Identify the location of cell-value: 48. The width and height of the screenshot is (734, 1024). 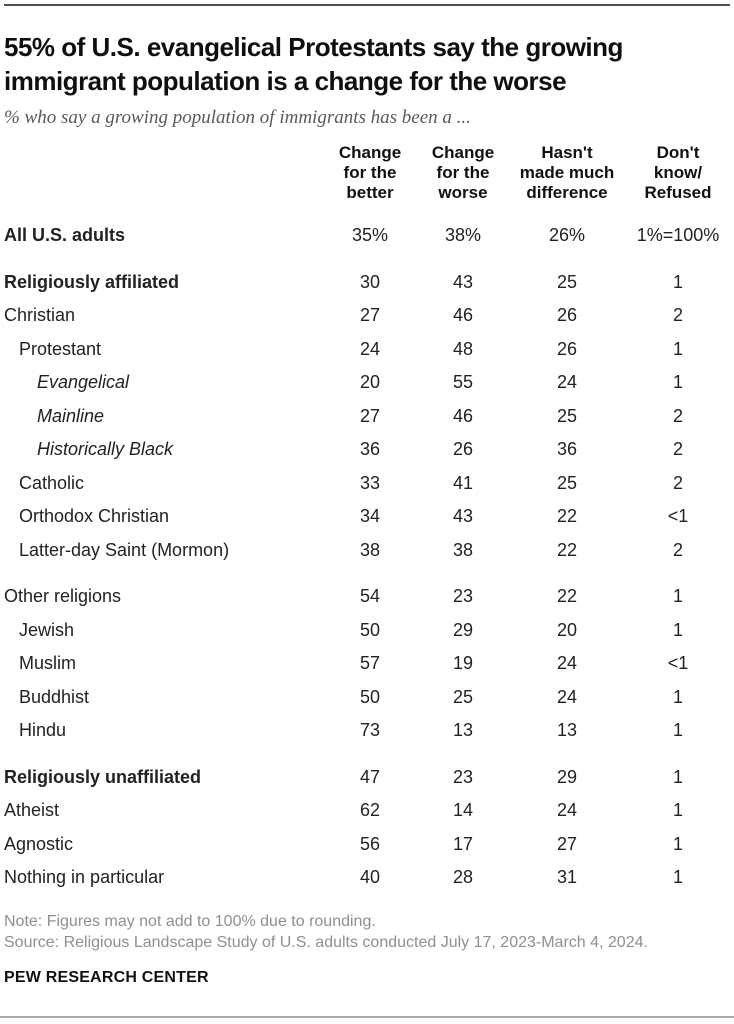
(463, 348).